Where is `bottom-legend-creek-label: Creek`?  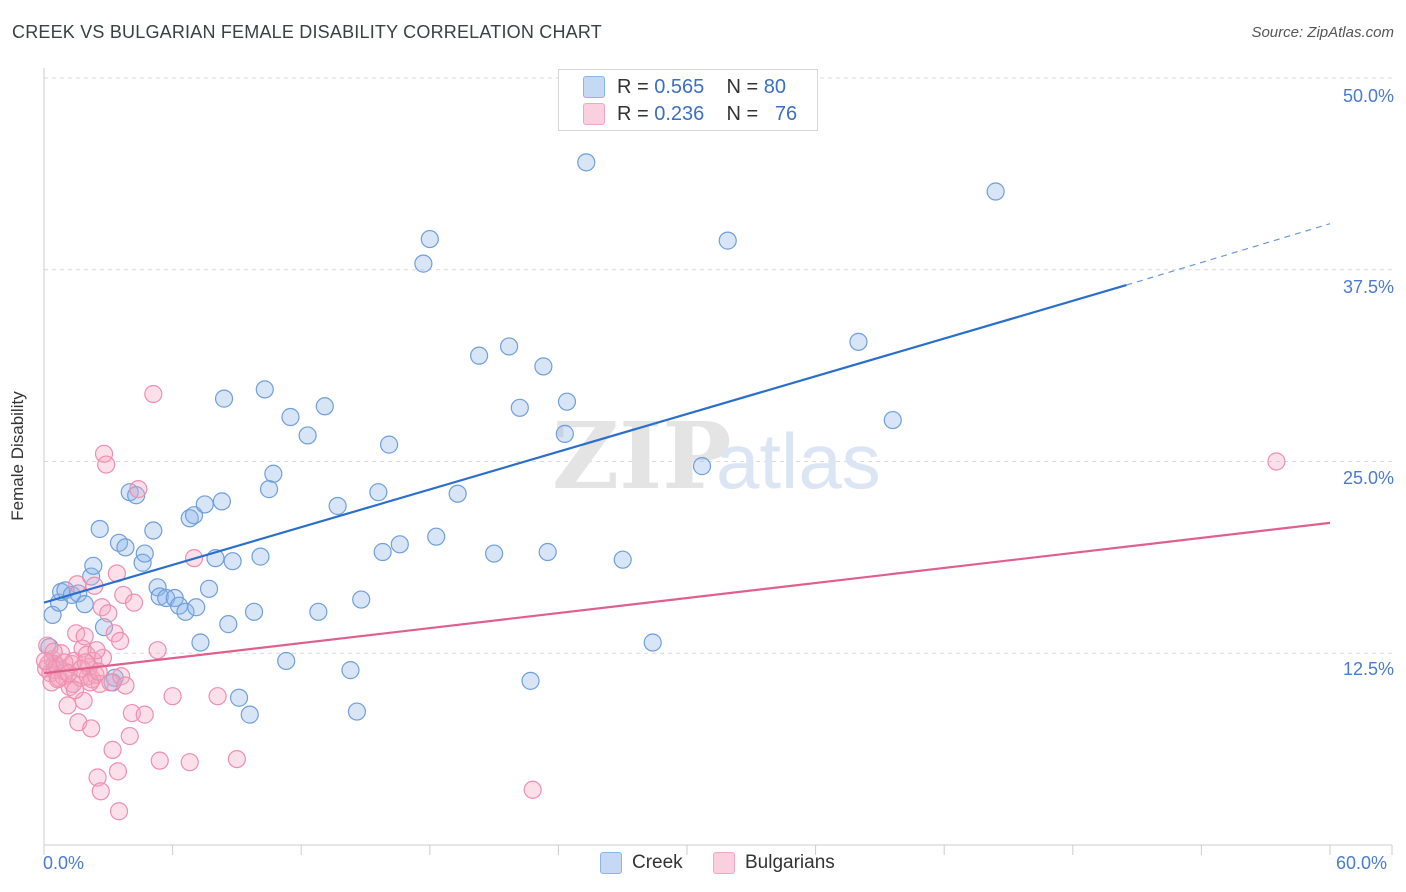
bottom-legend-creek-label: Creek is located at coordinates (657, 862).